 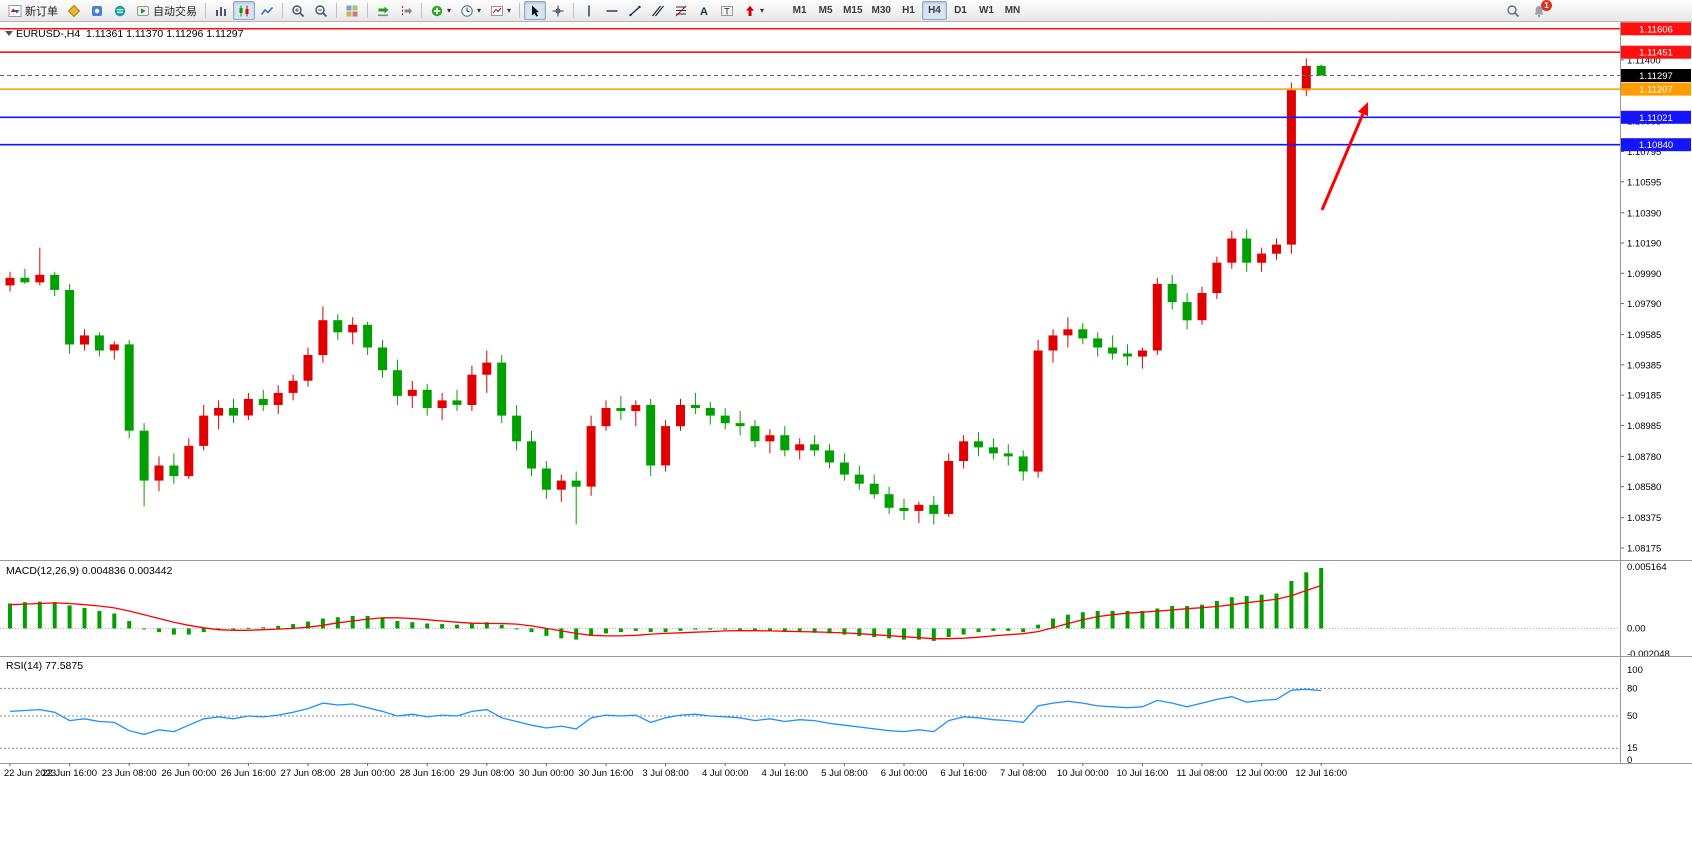 What do you see at coordinates (221, 10) in the screenshot?
I see `bar-chart-button` at bounding box center [221, 10].